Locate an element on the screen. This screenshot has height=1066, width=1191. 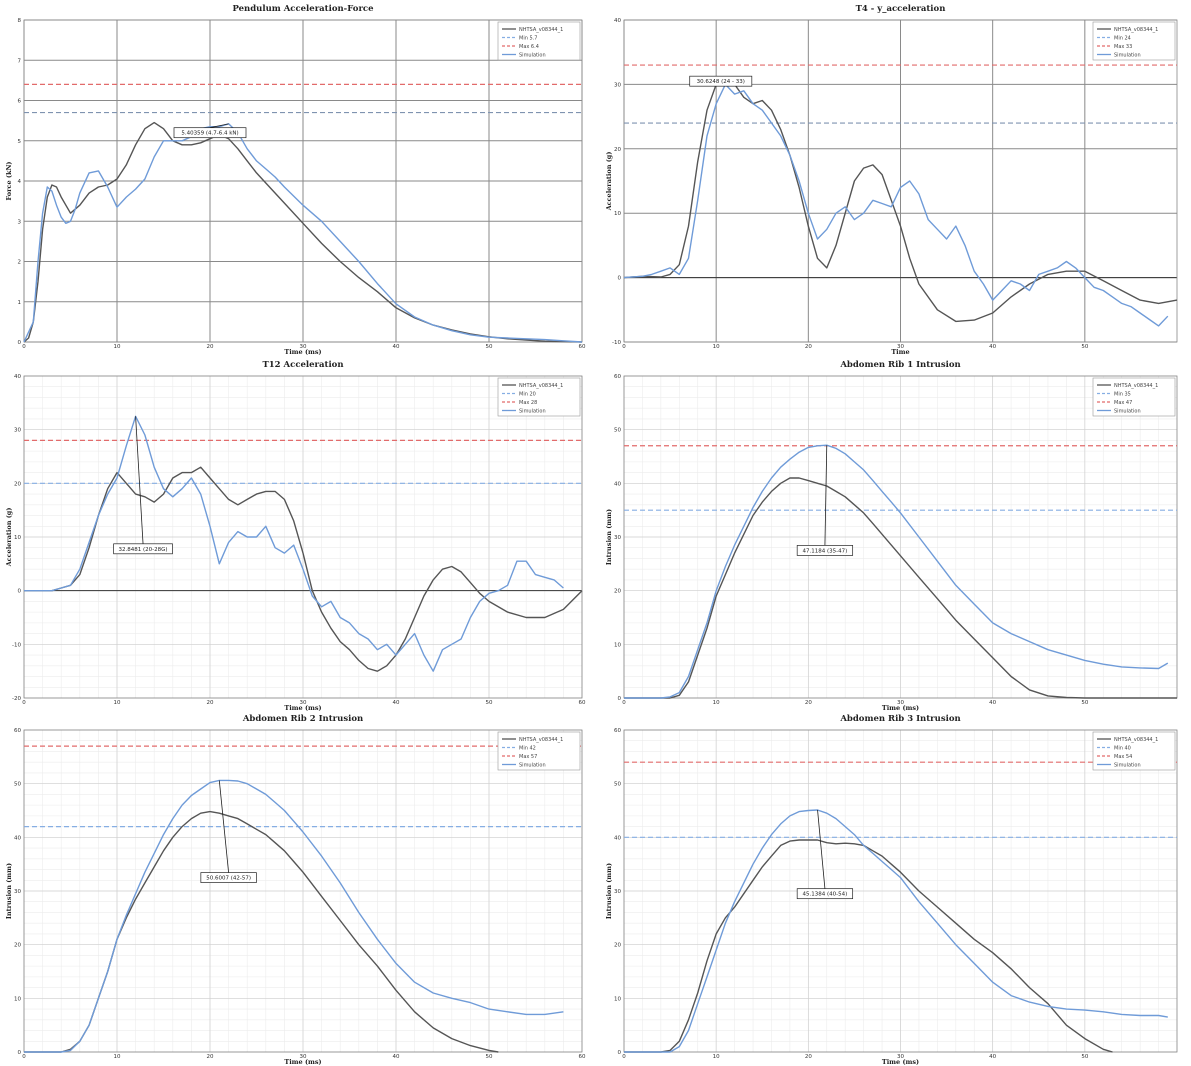
y-tick-label: -10 is located at coordinates (16, 645).